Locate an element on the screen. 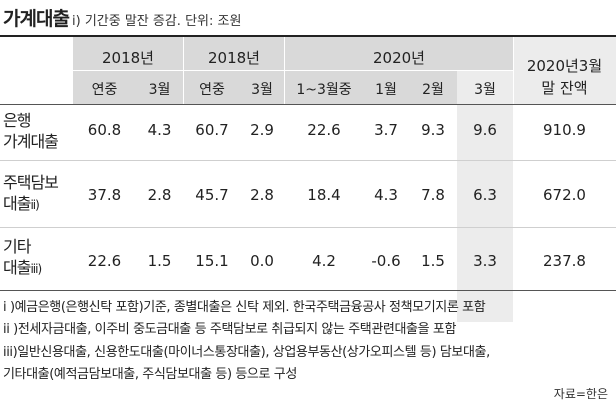 Image resolution: width=616 pixels, height=406 pixels. header-divider is located at coordinates (513, 70).